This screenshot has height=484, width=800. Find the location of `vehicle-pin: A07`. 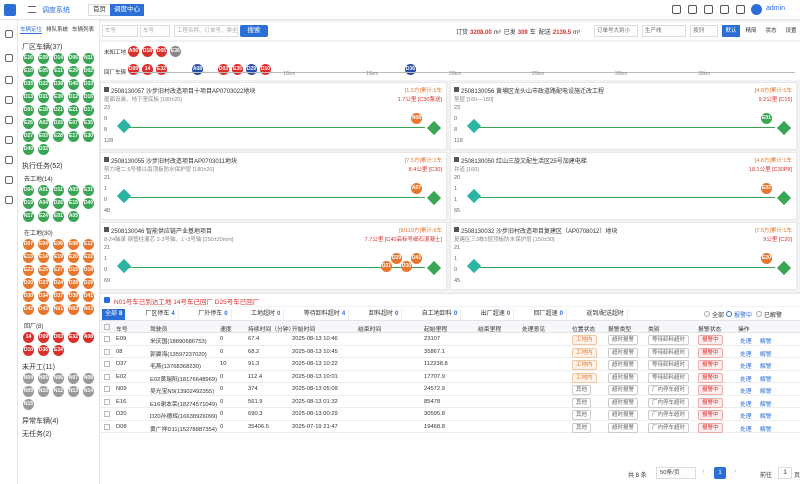

vehicle-pin: A07 is located at coordinates (416, 188).